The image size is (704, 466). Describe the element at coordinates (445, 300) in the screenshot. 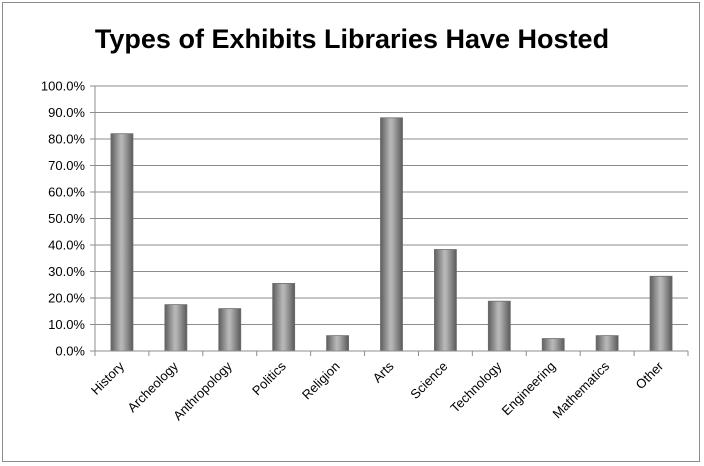

I see `bar-science` at that location.